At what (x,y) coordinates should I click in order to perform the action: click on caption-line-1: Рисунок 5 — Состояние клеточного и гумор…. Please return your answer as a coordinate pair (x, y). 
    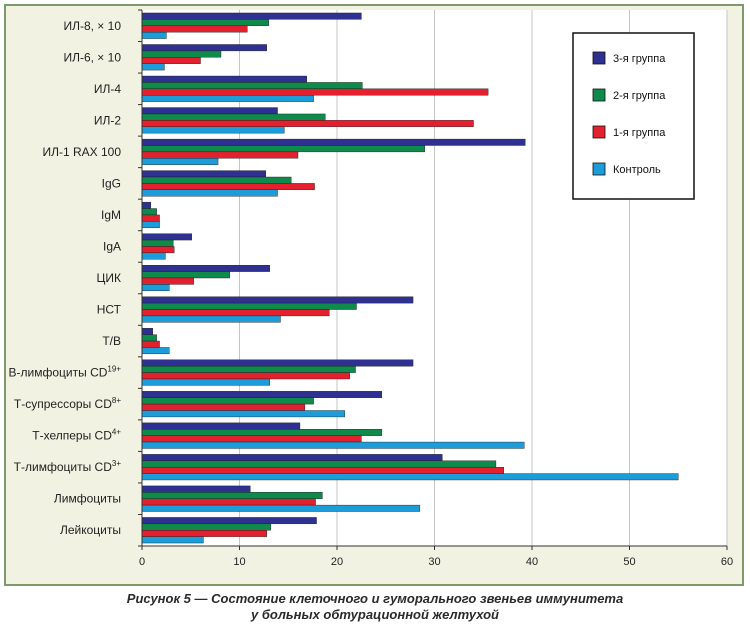
    Looking at the image, I should click on (375, 598).